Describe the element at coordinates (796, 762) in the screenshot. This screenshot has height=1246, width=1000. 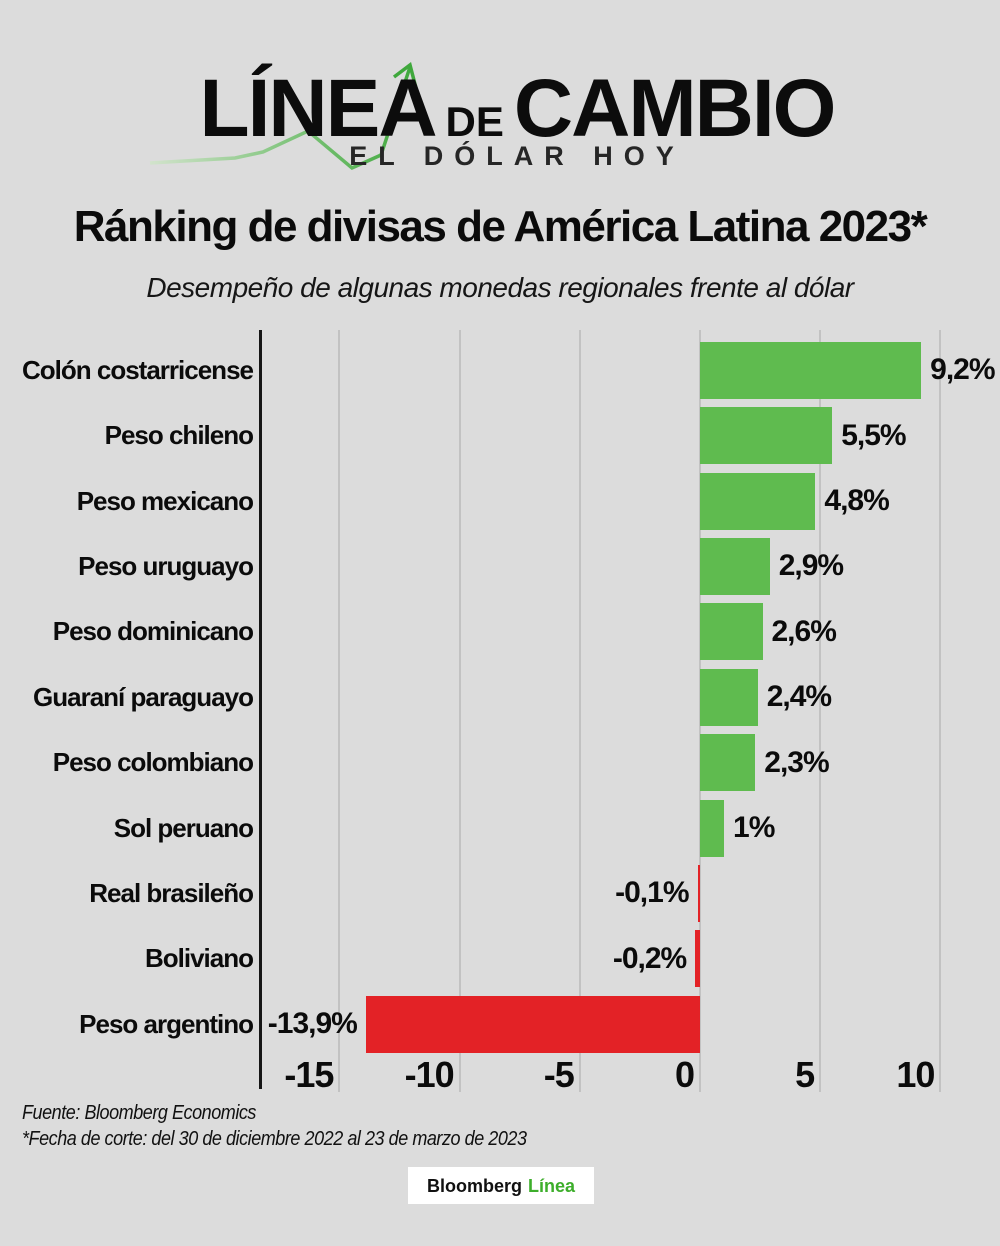
I see `value-label-6: 2,3%` at that location.